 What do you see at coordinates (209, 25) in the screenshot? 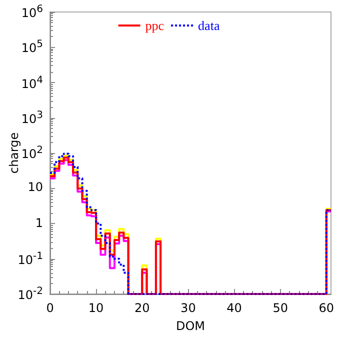
I see `legend-label: data` at bounding box center [209, 25].